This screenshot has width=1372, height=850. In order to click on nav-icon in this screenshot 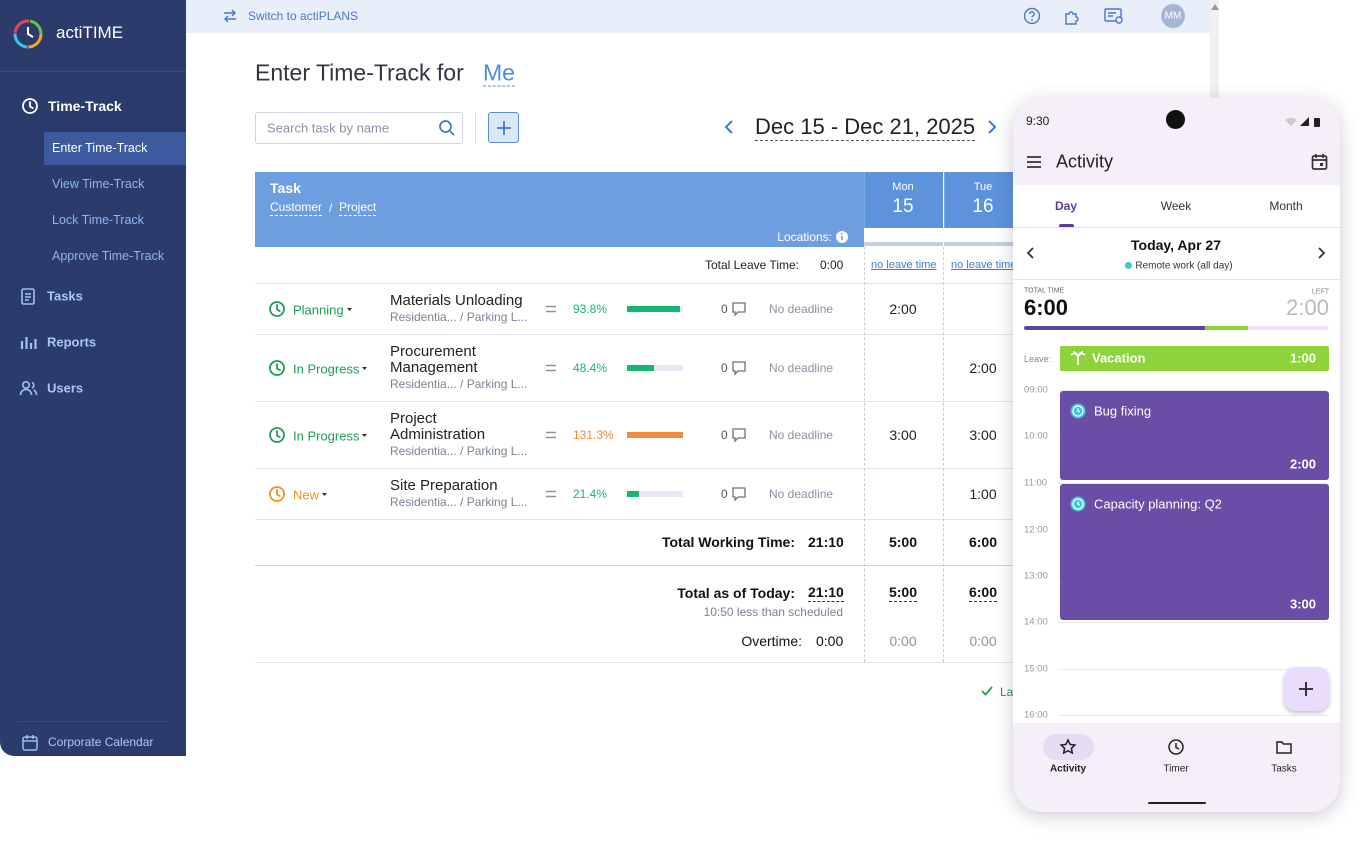, I will do `click(28, 388)`.